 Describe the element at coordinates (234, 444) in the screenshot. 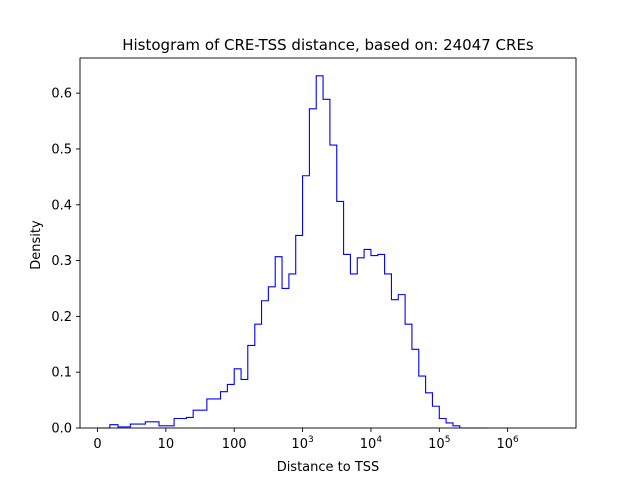

I see `x-tick-label: 100` at that location.